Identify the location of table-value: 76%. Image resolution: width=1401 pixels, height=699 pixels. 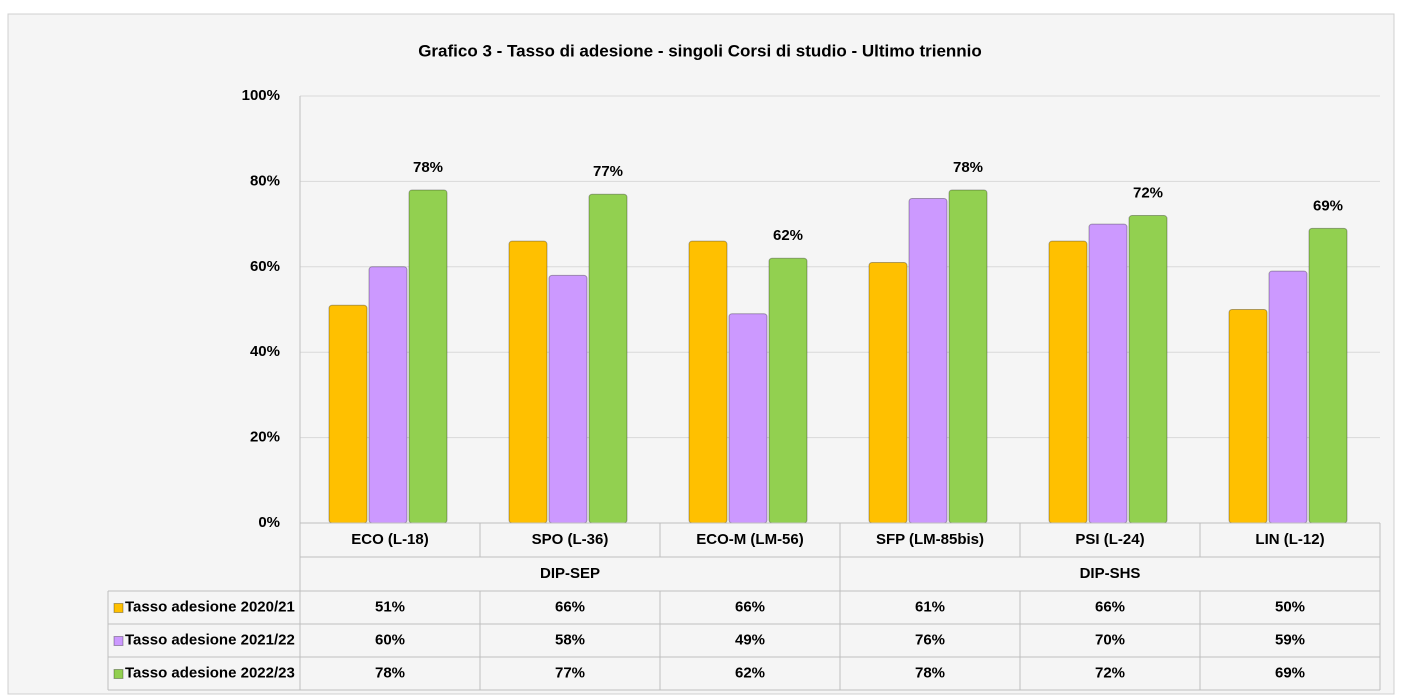
(930, 639).